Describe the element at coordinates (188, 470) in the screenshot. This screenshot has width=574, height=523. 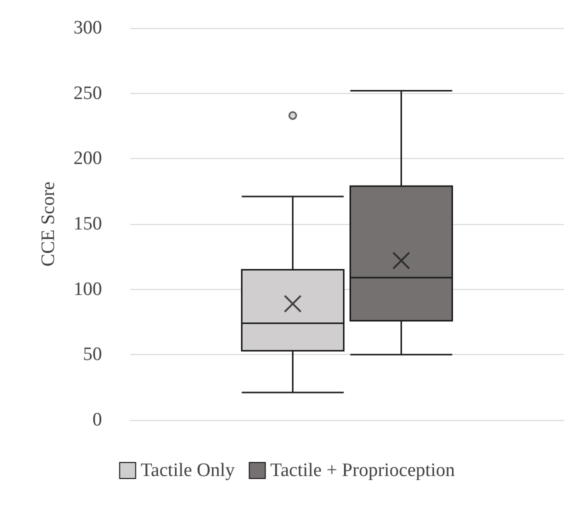
I see `legend-label: Tactile Only` at that location.